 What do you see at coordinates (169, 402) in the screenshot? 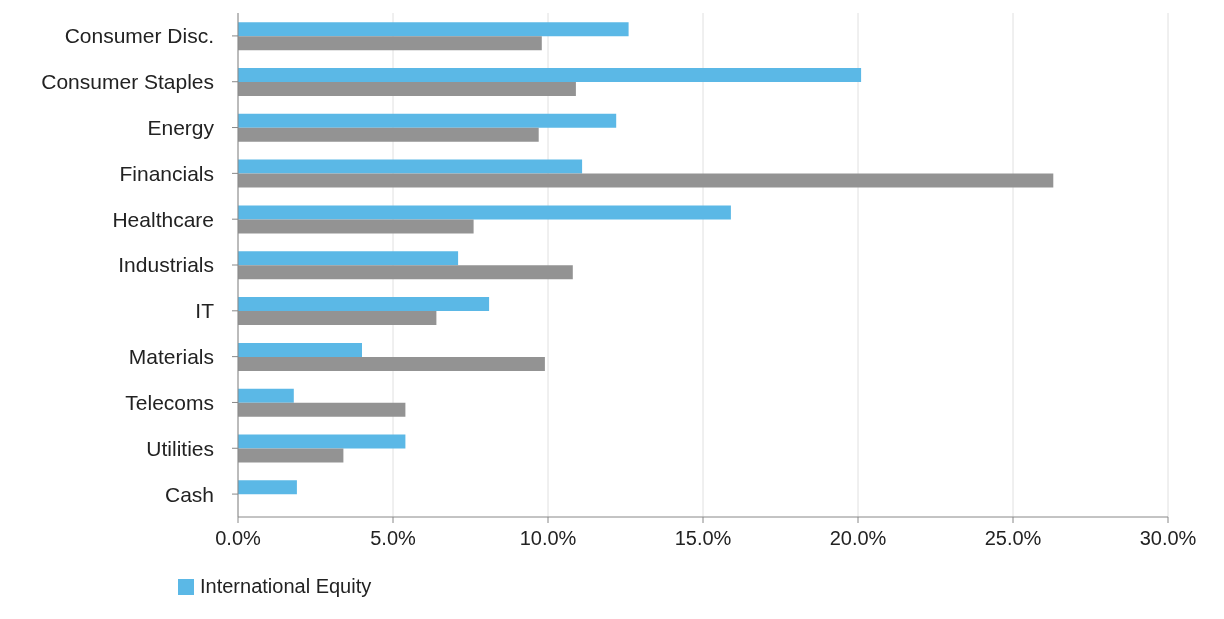
I see `y-tick-label: Telecoms` at bounding box center [169, 402].